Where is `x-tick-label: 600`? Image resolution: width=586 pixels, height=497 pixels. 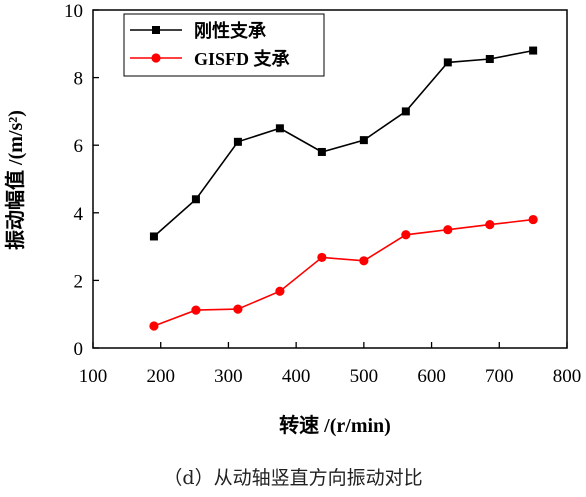 x-tick-label: 600 is located at coordinates (431, 376).